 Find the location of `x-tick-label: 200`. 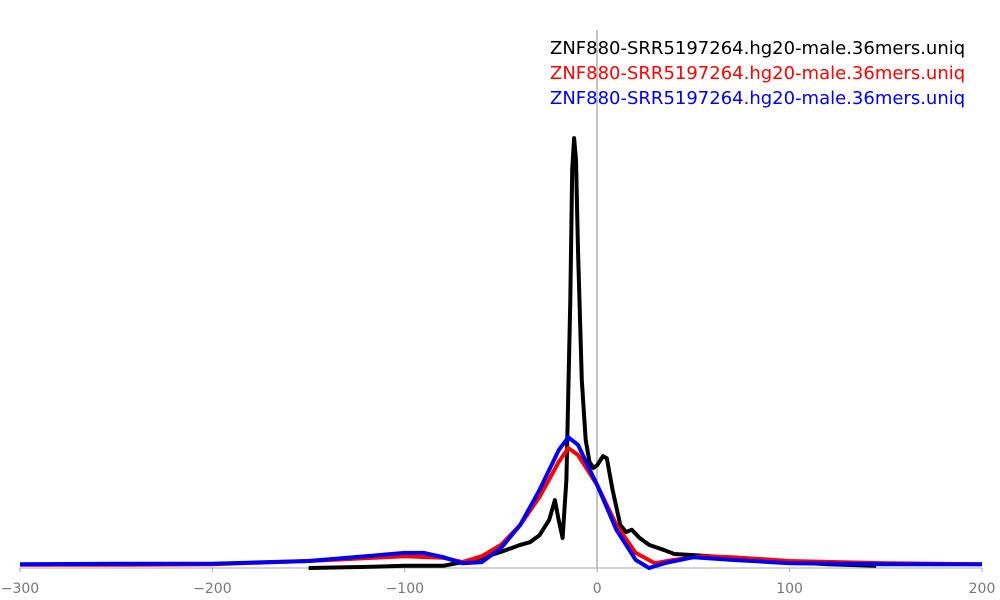

x-tick-label: 200 is located at coordinates (982, 589).